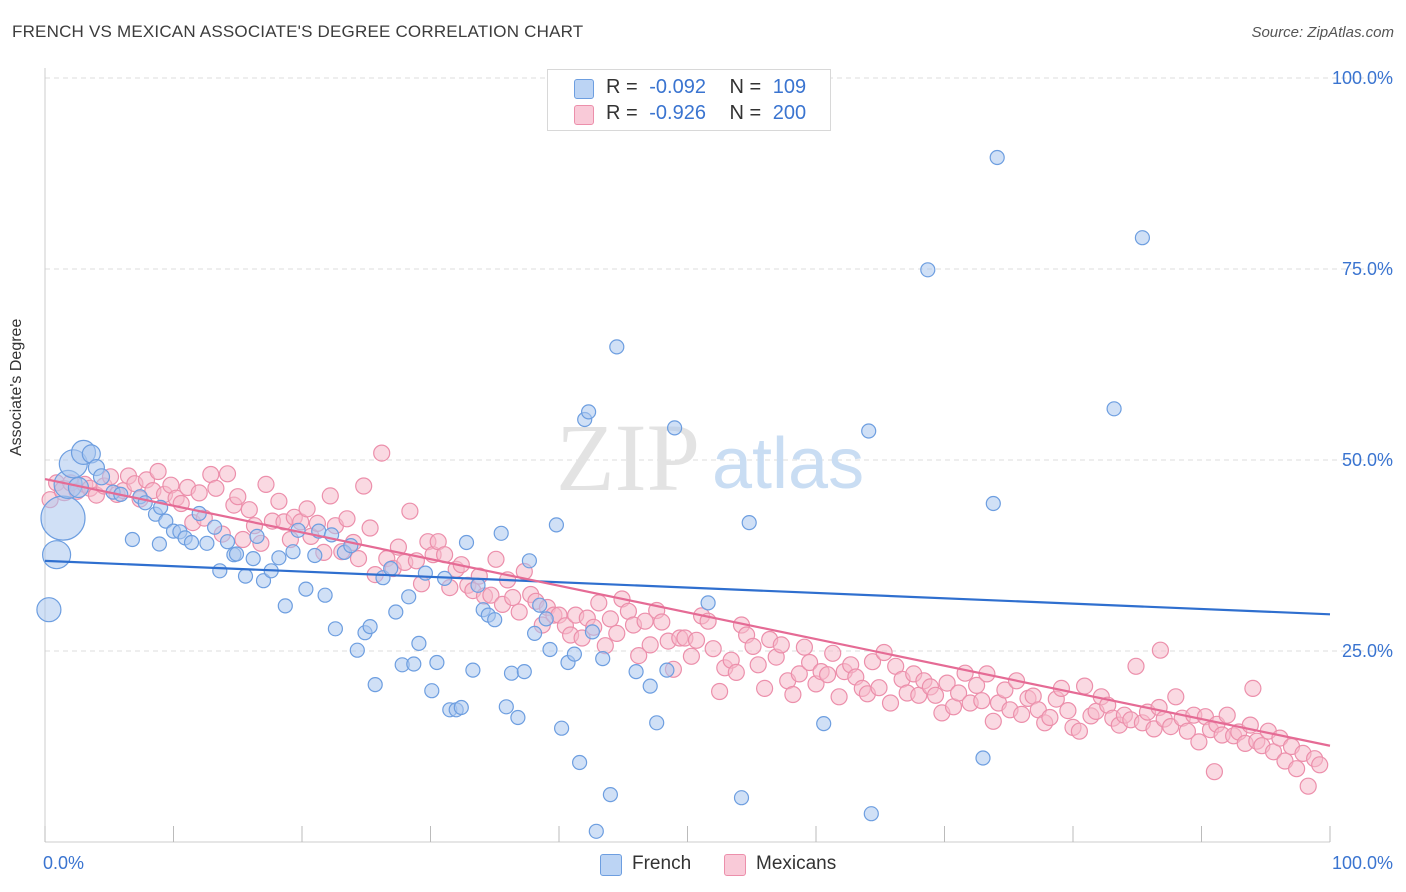  What do you see at coordinates (745, 113) in the screenshot?
I see `mexican-n-label: N =` at bounding box center [745, 113].